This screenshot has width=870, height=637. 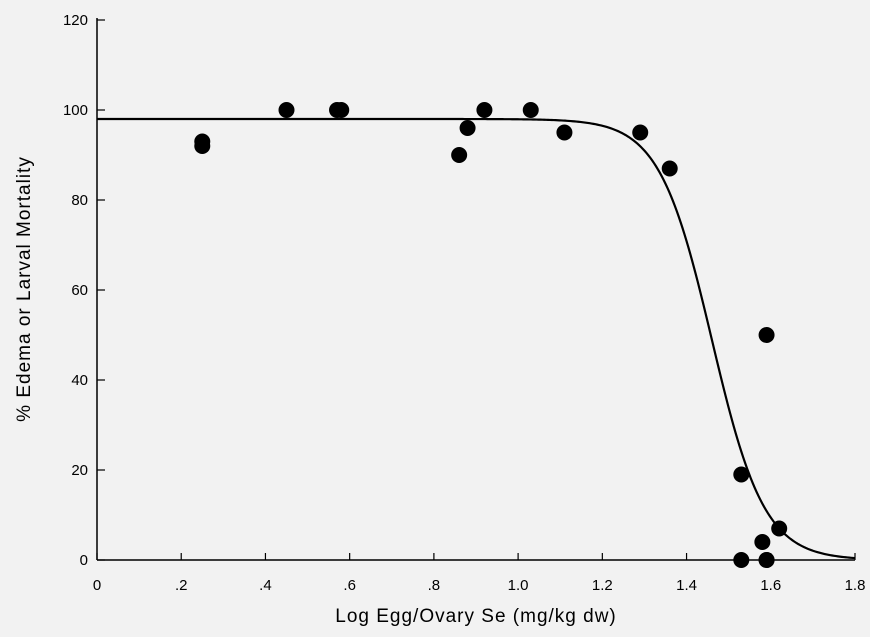 I want to click on y-tick-label: 0, so click(x=84, y=560).